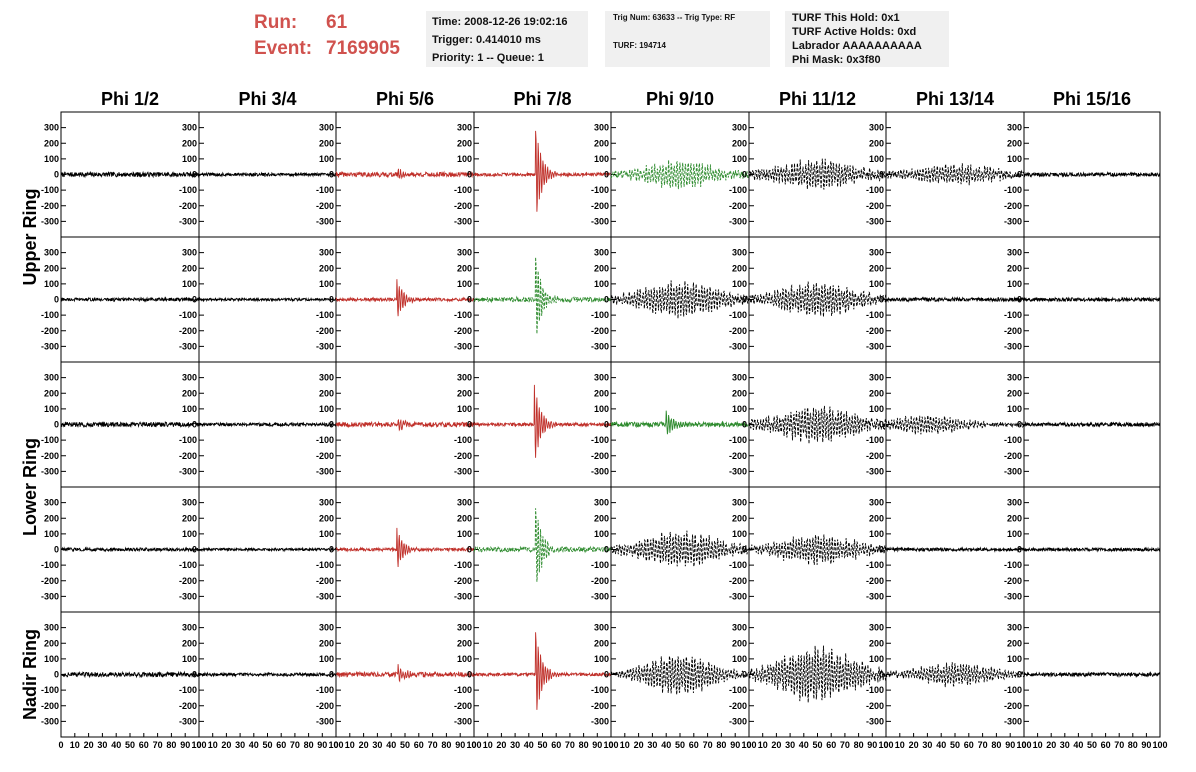  Describe the element at coordinates (854, 32) in the screenshot. I see `turf-active-holds-text: TURF Active Holds: 0xd` at that location.